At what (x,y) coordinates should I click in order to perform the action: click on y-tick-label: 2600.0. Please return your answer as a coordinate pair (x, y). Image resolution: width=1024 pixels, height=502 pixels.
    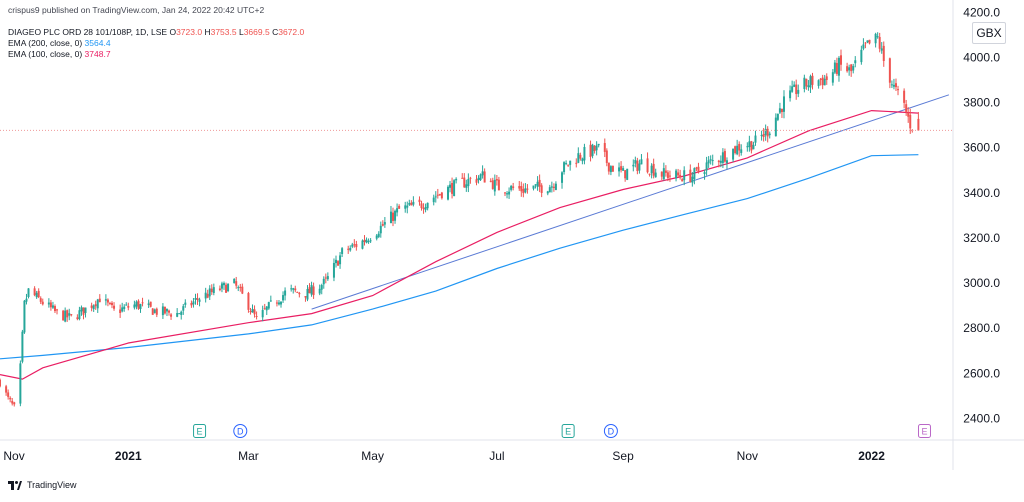
    Looking at the image, I should click on (981, 373).